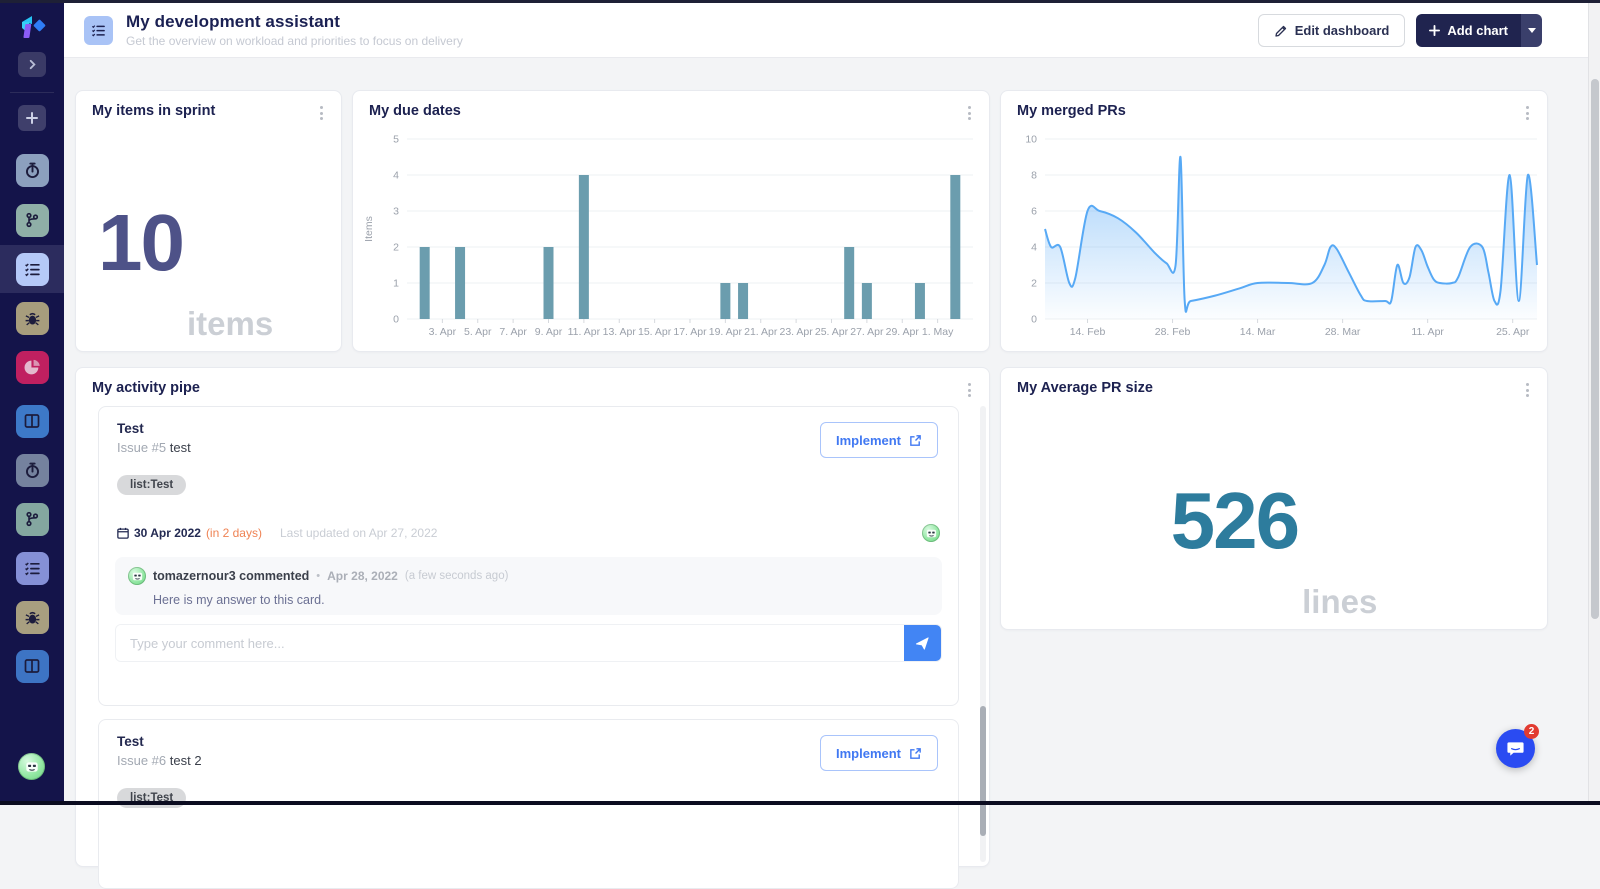 The height and width of the screenshot is (889, 1600). Describe the element at coordinates (938, 332) in the screenshot. I see `svg-text: 1. May` at that location.